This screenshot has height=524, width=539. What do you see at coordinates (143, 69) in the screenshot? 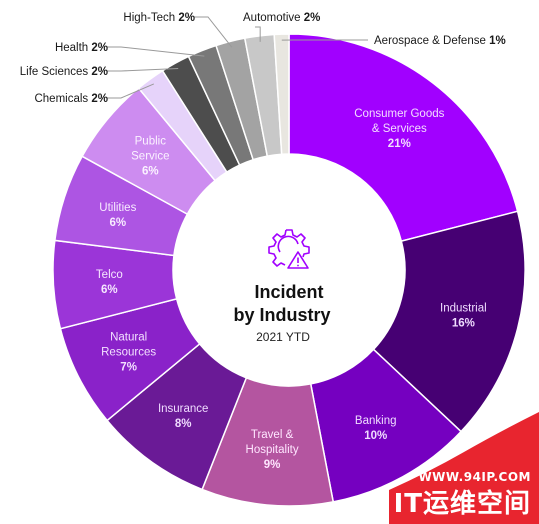
I see `leader-line-life-sciences` at bounding box center [143, 69].